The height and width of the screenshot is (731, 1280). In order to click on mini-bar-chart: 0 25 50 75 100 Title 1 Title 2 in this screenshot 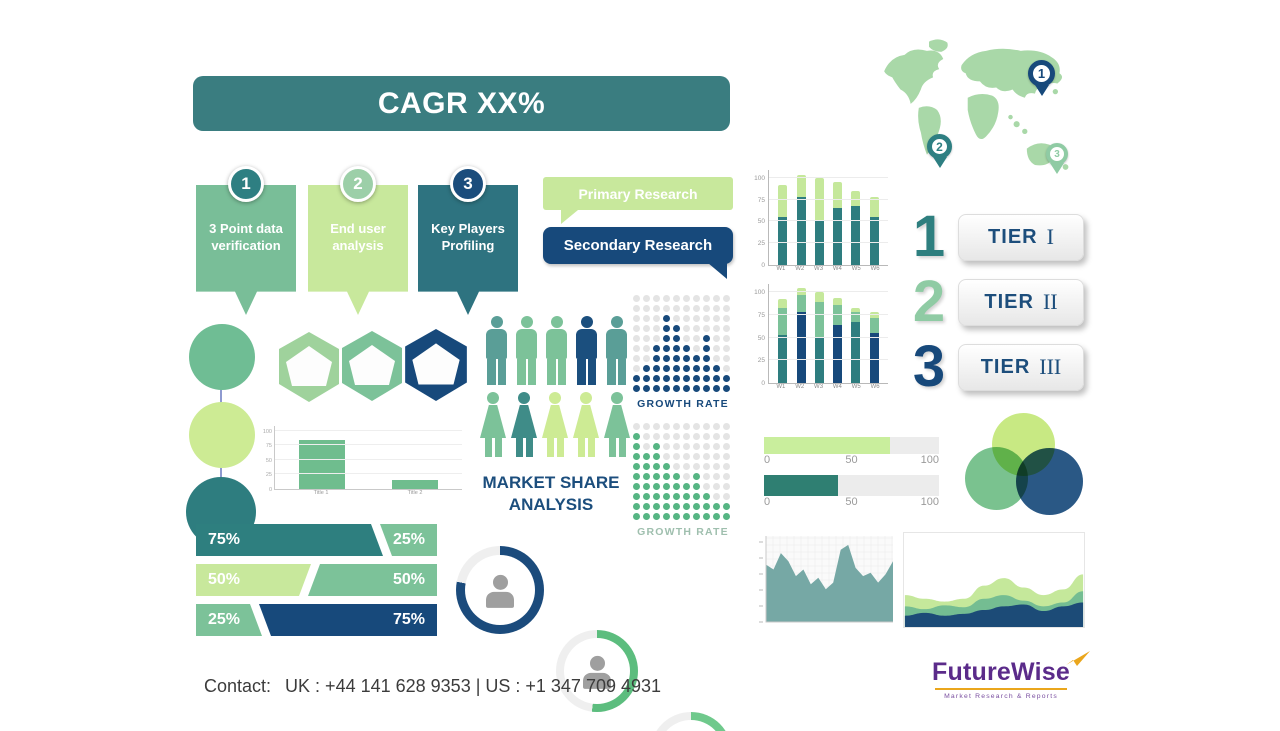, I will do `click(361, 461)`.